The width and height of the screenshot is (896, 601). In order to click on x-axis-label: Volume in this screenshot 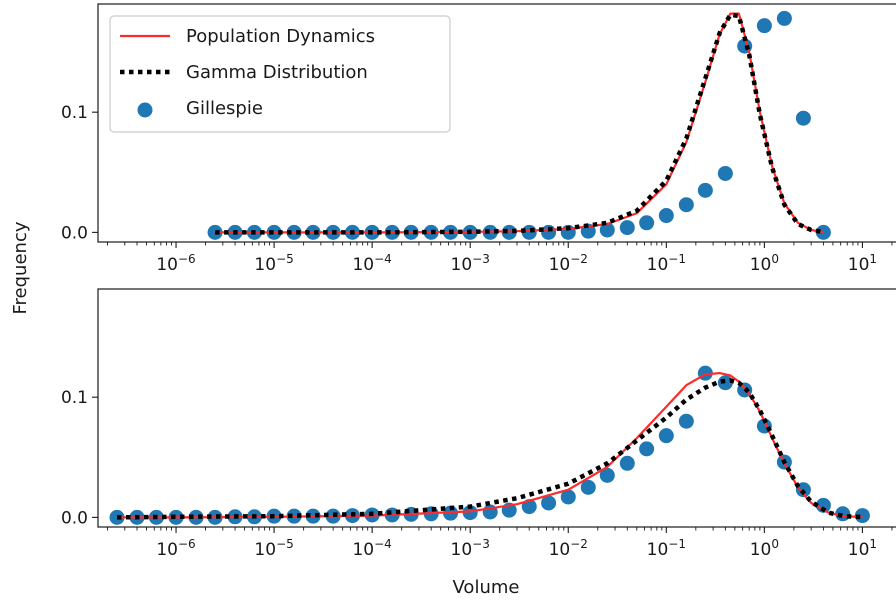, I will do `click(486, 587)`.